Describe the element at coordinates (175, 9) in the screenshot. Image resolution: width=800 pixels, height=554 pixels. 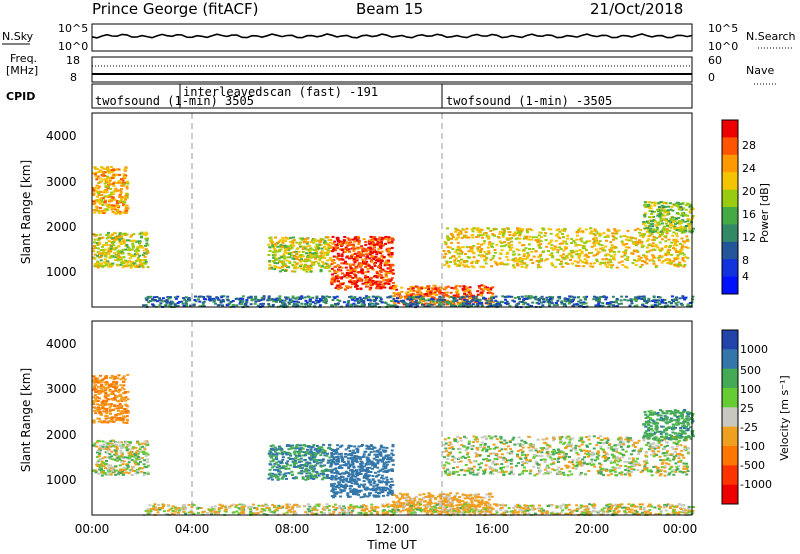
I see `station-title: Prince George (fitACF)` at that location.